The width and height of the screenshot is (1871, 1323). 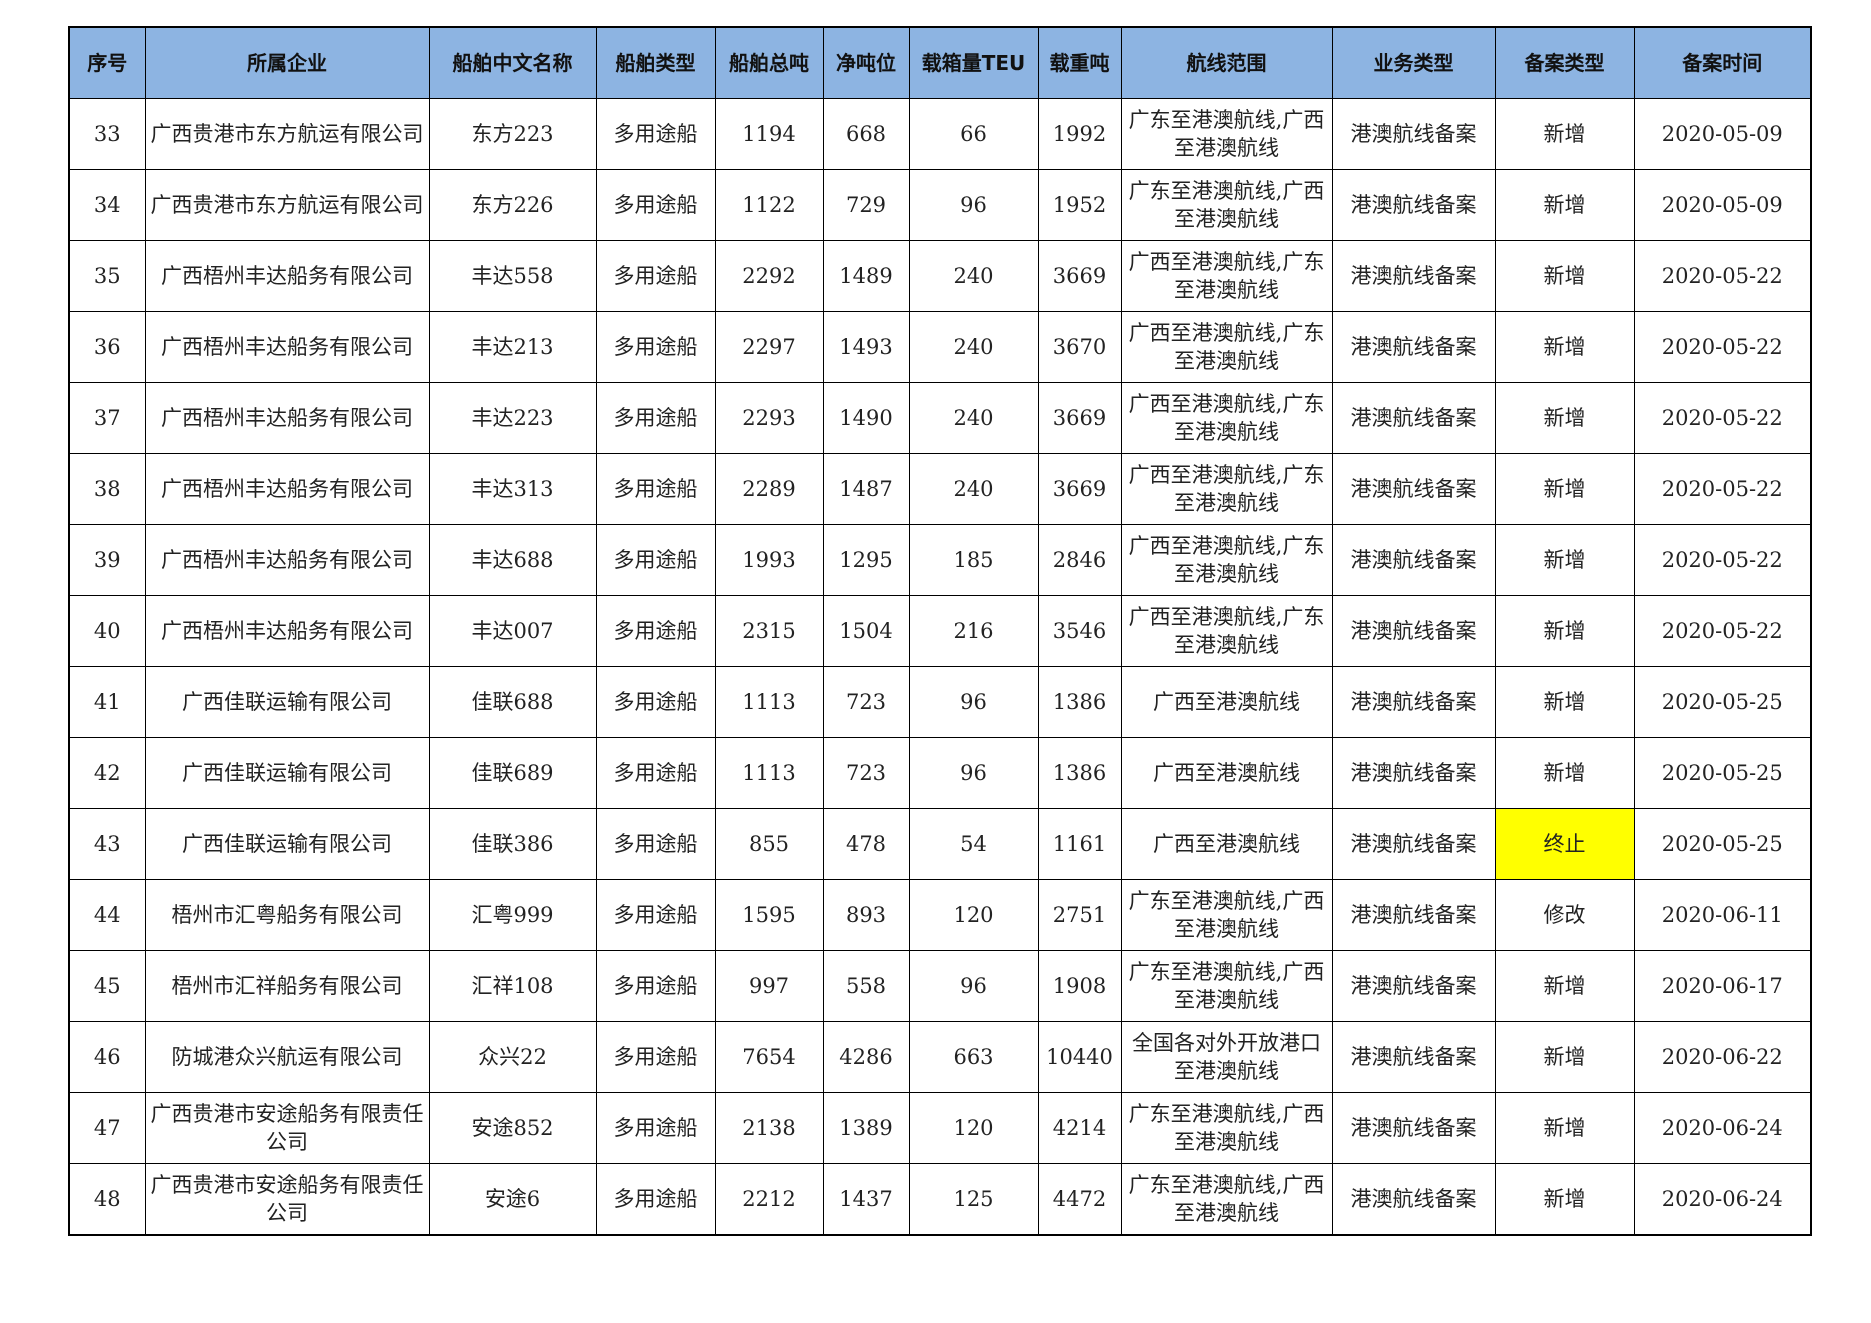 I want to click on cell-teu: 120, so click(x=973, y=1128).